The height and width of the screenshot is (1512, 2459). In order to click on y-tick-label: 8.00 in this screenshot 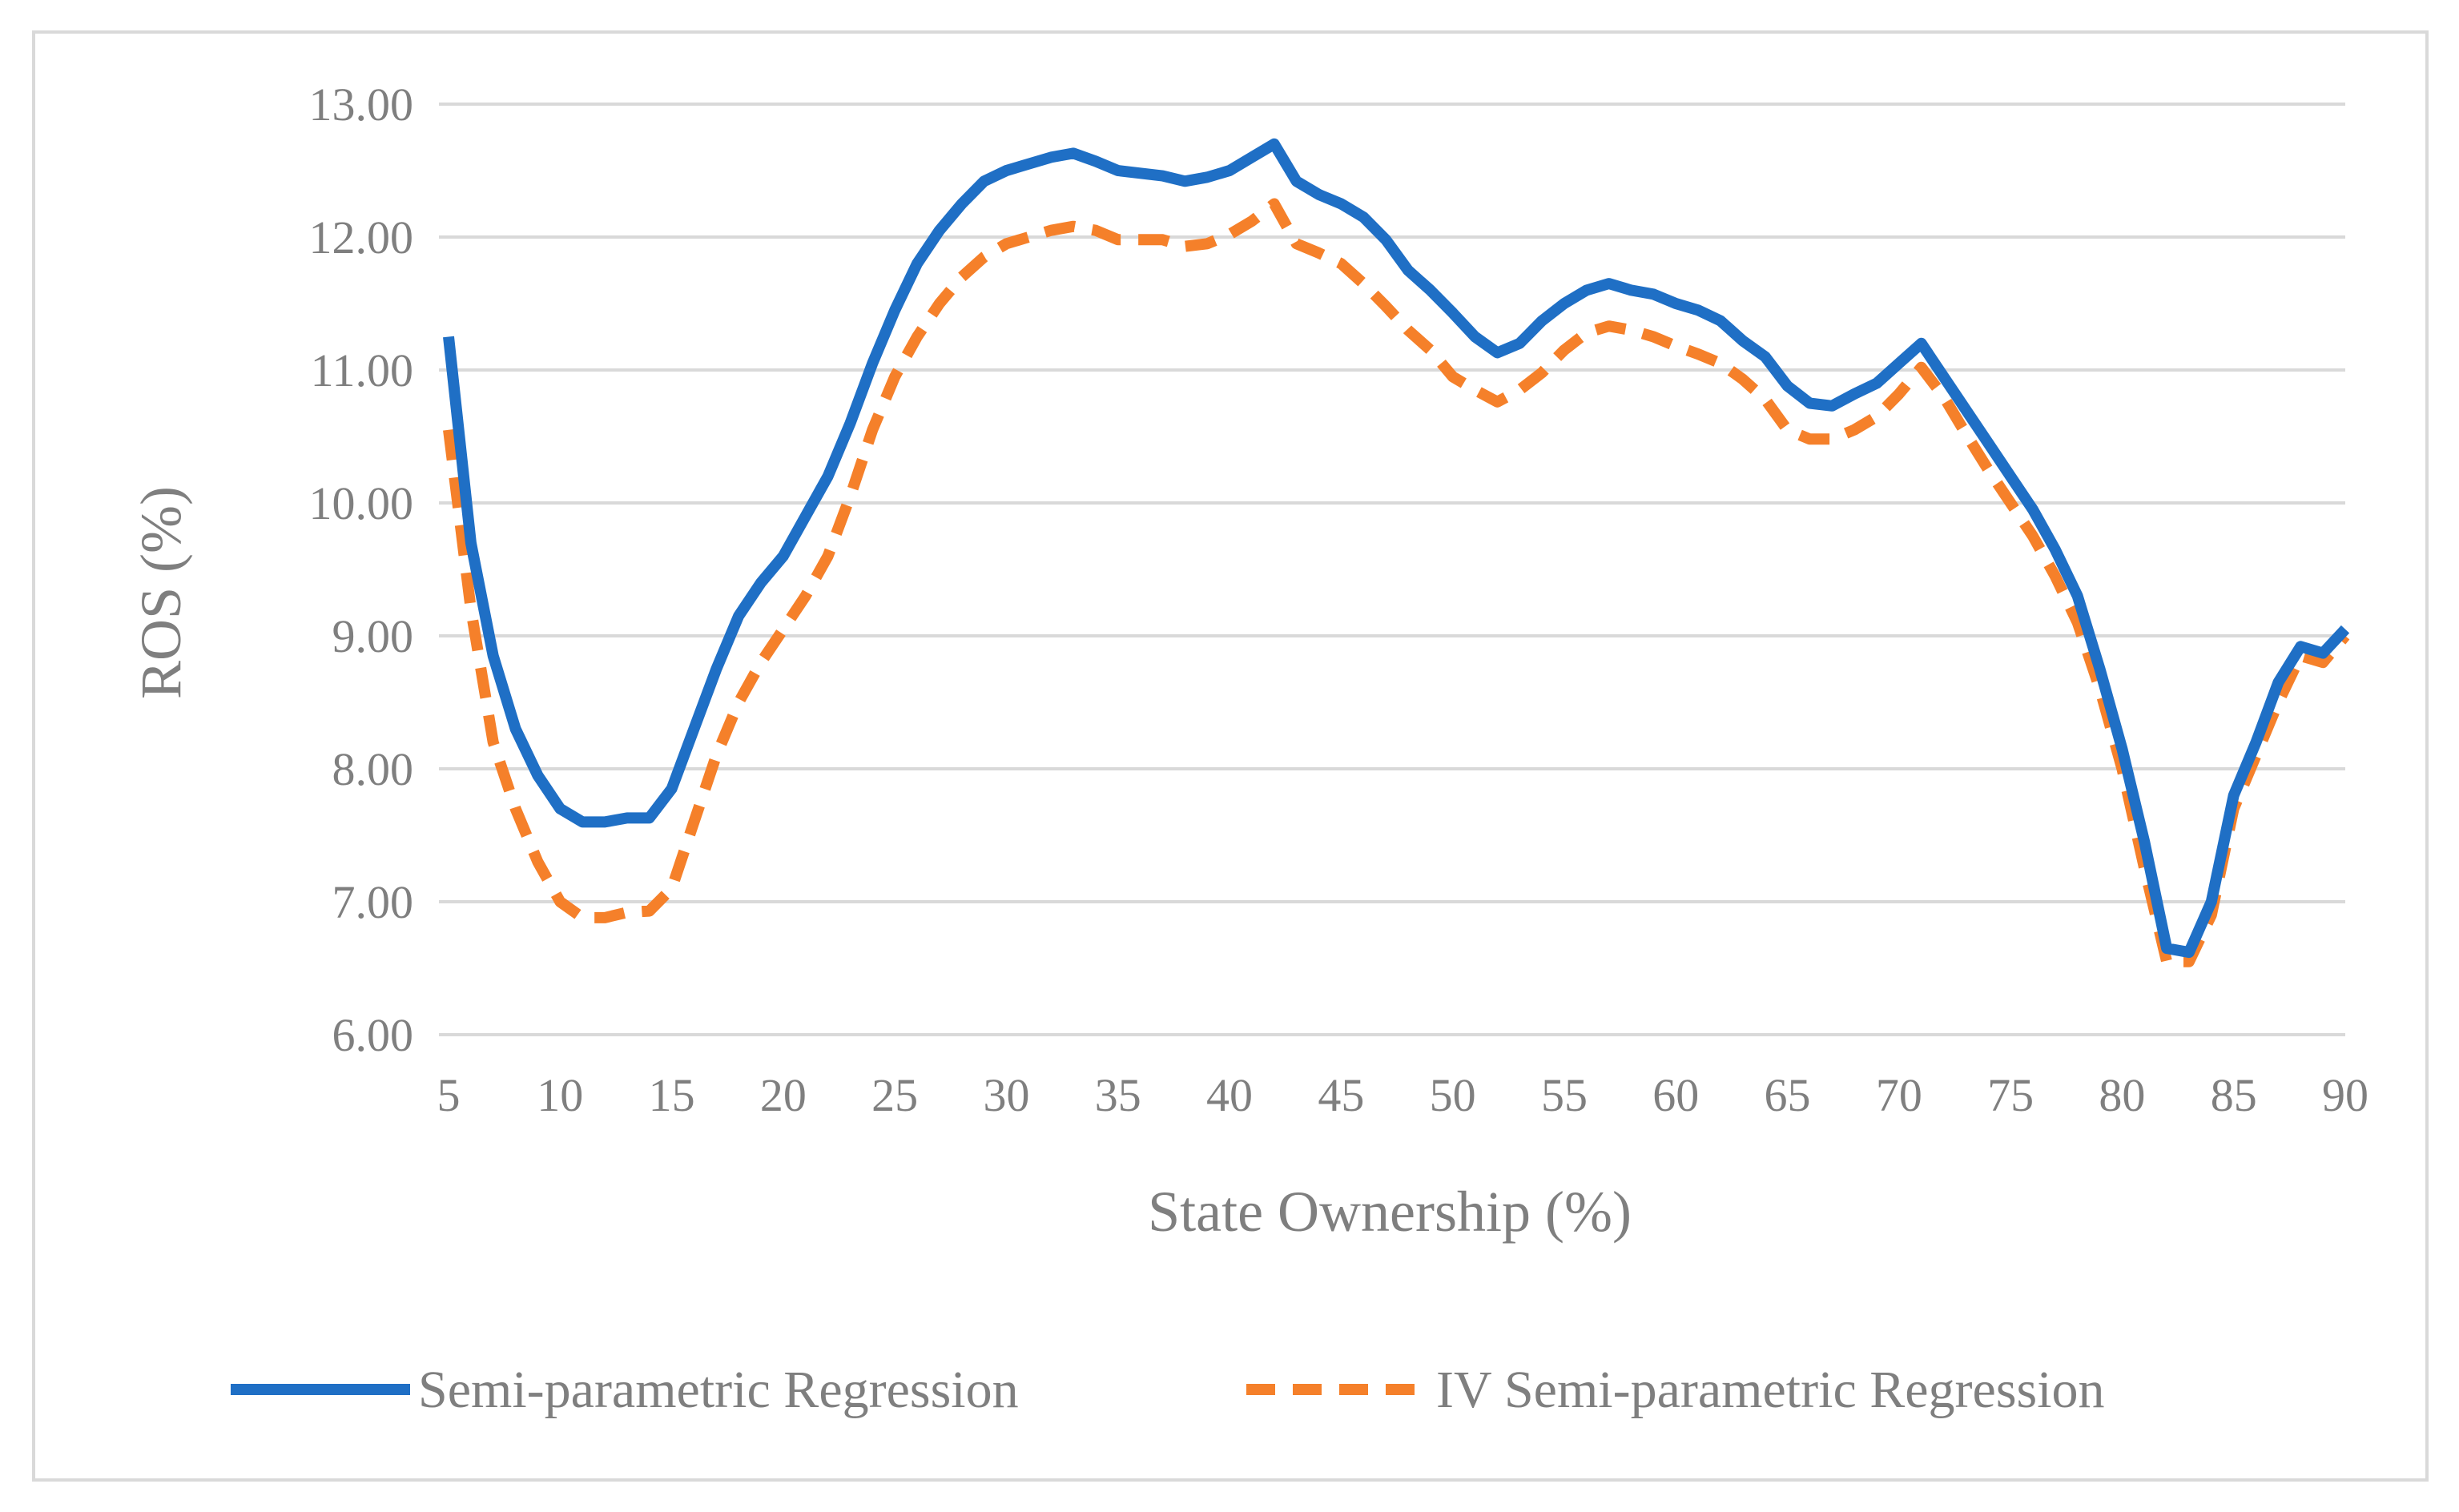, I will do `click(373, 769)`.